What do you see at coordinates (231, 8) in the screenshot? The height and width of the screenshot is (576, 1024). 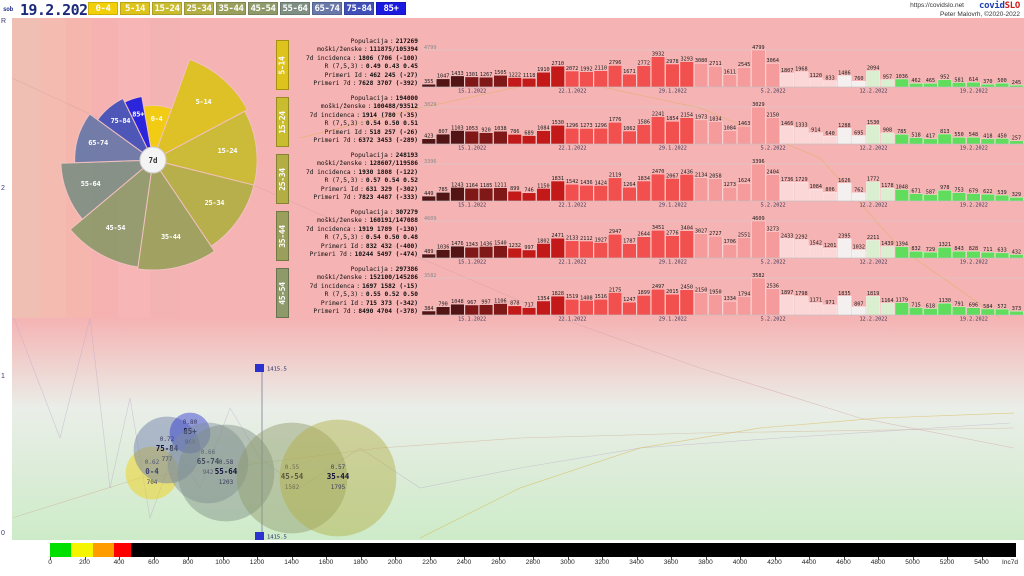 I see `age-chip-35-44: 35-44` at bounding box center [231, 8].